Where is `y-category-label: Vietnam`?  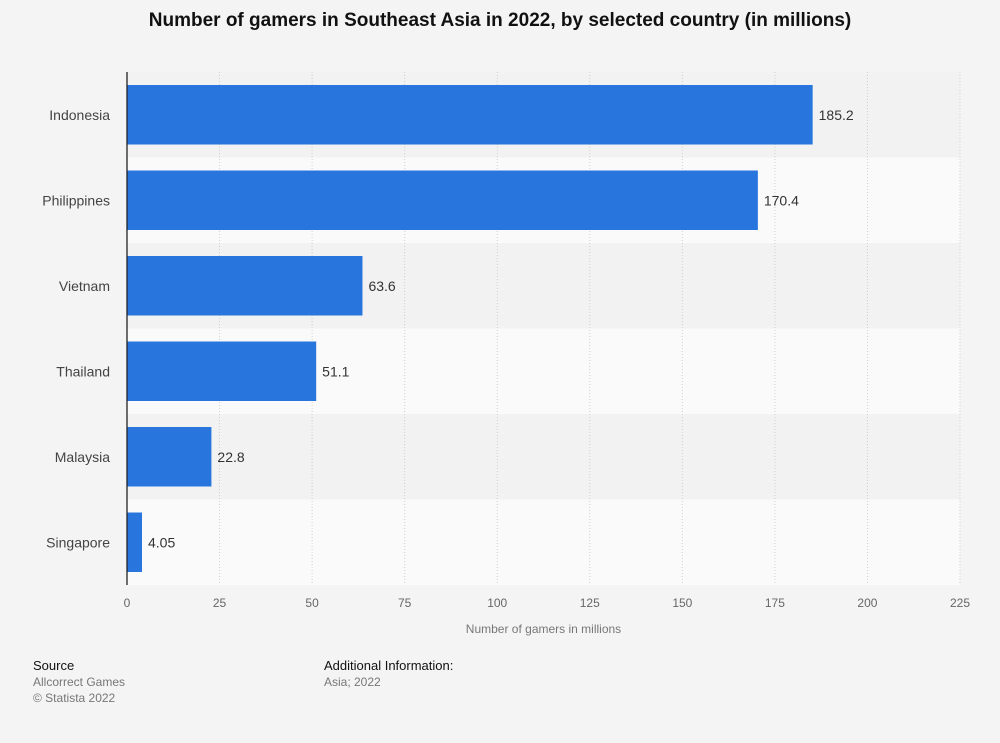
y-category-label: Vietnam is located at coordinates (84, 286).